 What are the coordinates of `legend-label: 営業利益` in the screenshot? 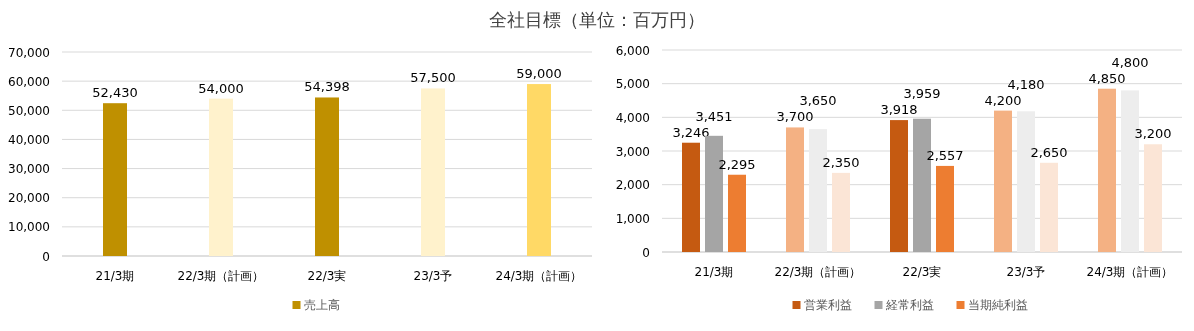 It's located at (827, 305).